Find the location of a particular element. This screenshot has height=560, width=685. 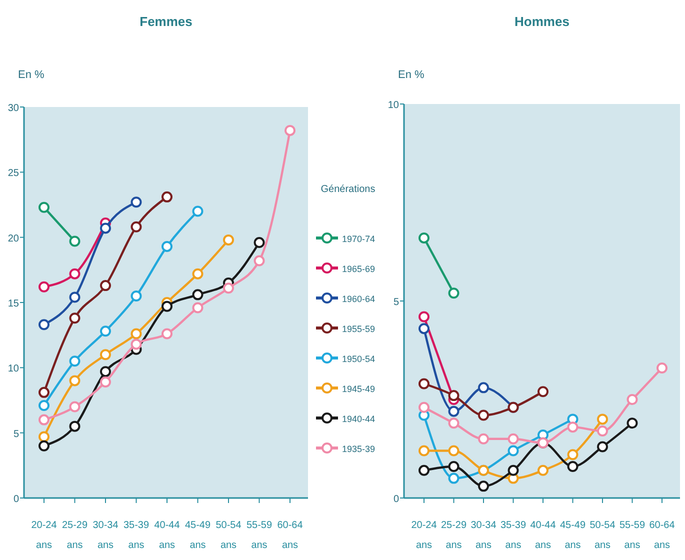

legend-label: 1935-39 is located at coordinates (359, 449).